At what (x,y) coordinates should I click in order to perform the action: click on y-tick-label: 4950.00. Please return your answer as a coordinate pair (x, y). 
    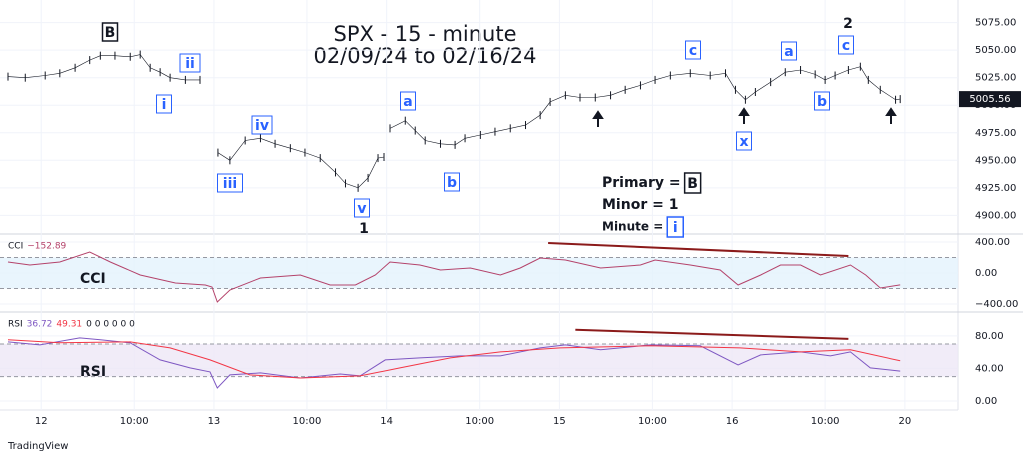
    Looking at the image, I should click on (995, 160).